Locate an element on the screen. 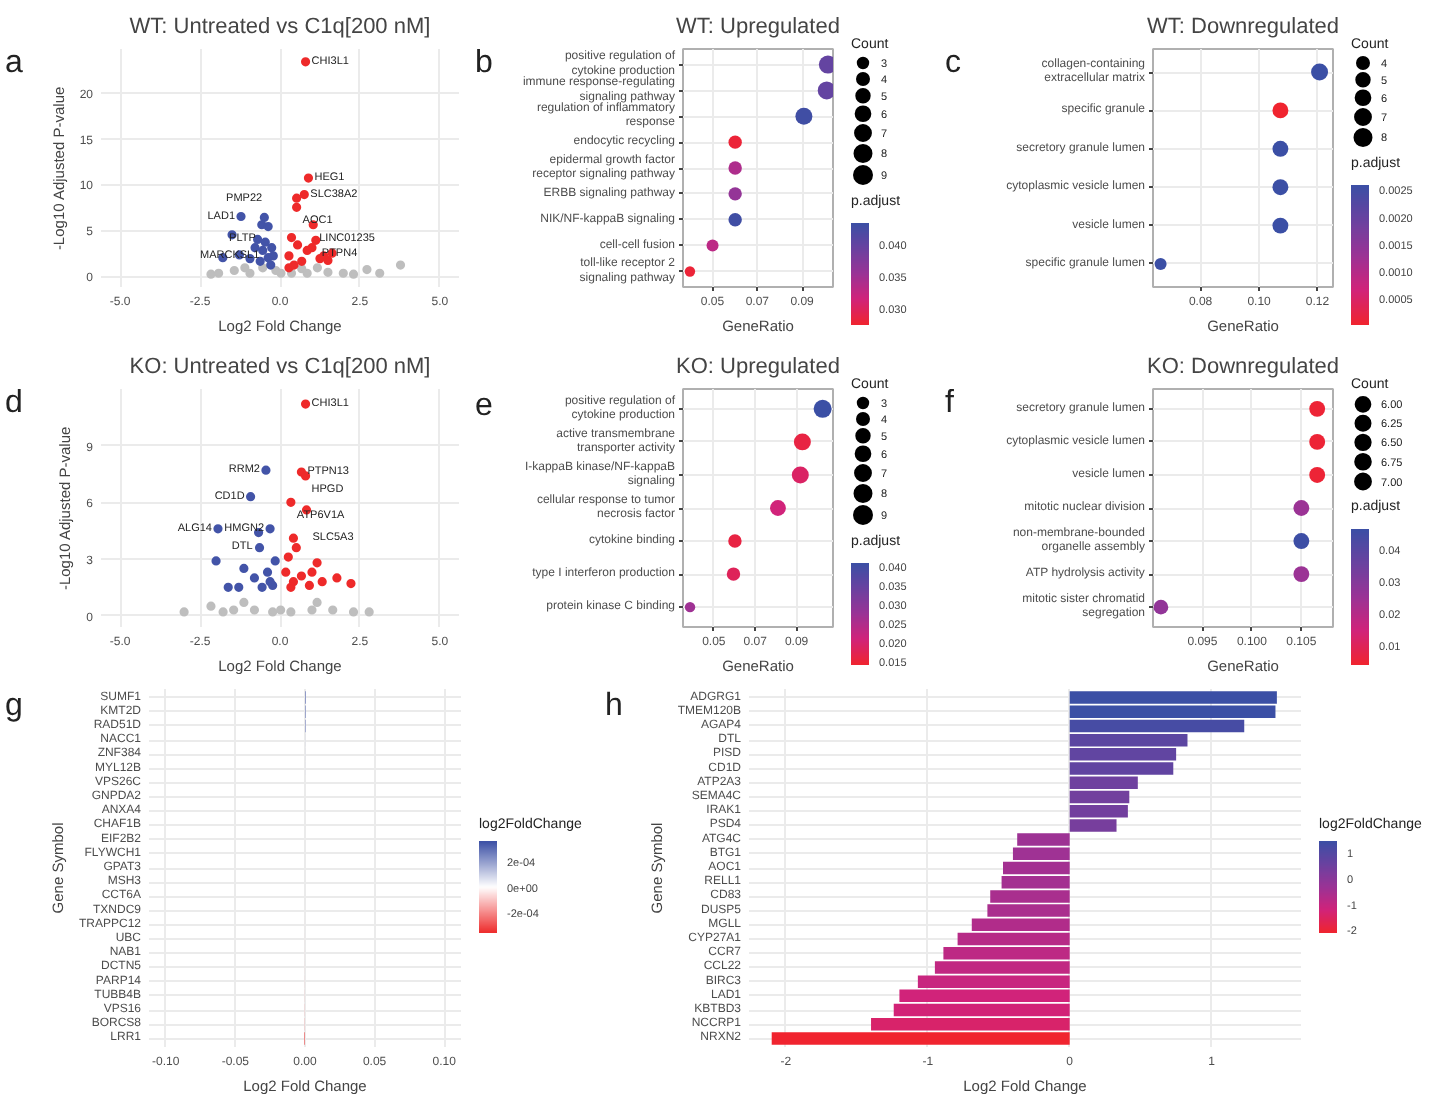 The height and width of the screenshot is (1100, 1440). text: a is located at coordinates (14, 63).